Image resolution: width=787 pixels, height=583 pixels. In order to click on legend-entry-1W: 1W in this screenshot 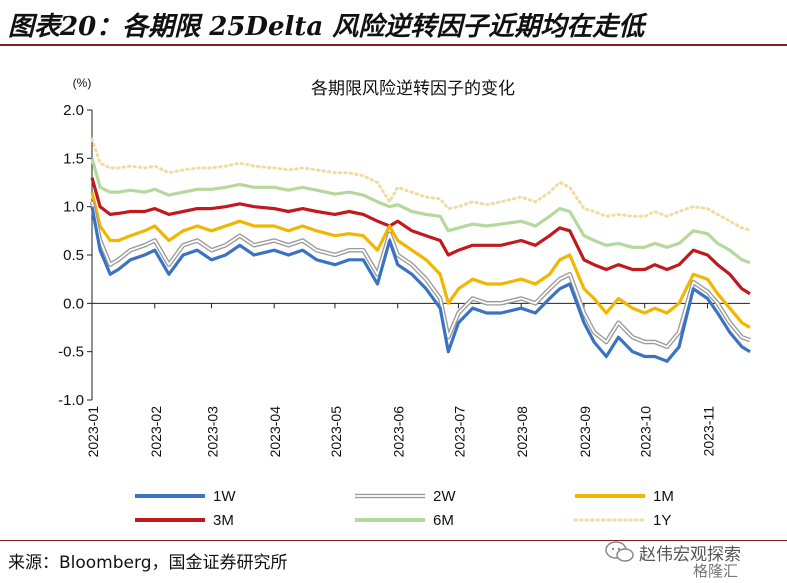, I will do `click(185, 496)`.